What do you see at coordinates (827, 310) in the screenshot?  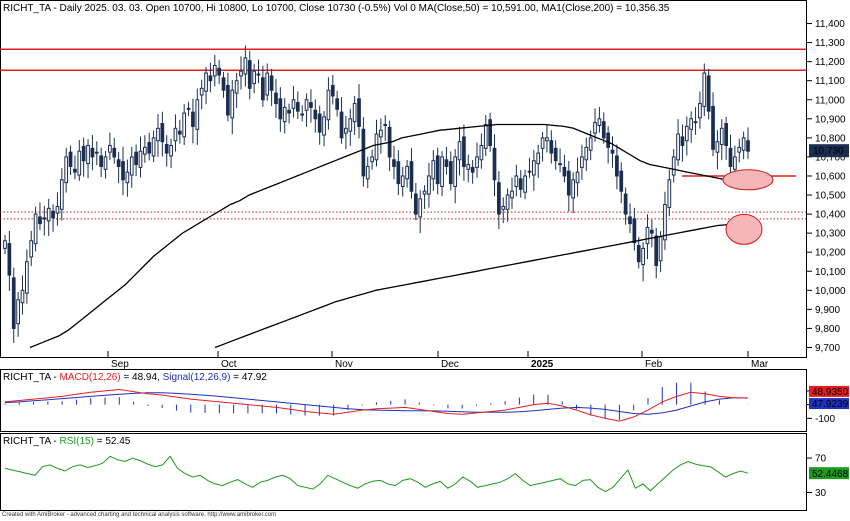 I see `price-tick-label: 9,900` at bounding box center [827, 310].